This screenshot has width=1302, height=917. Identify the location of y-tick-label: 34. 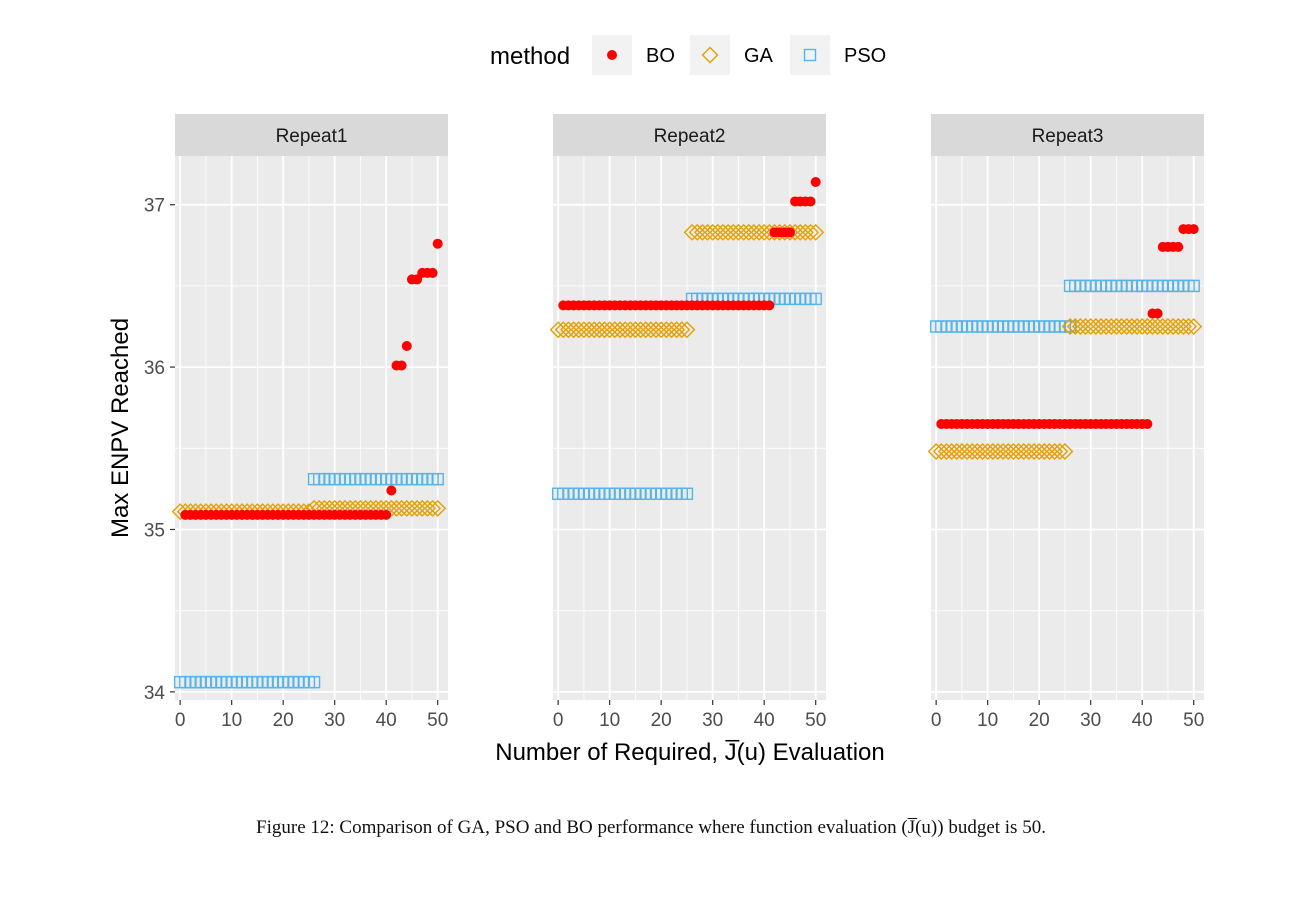
(155, 693).